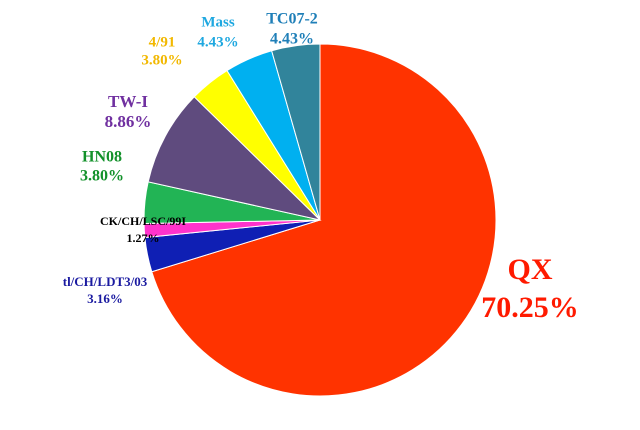 This screenshot has height=430, width=640. Describe the element at coordinates (143, 238) in the screenshot. I see `slice-value-label: 1.27%` at that location.